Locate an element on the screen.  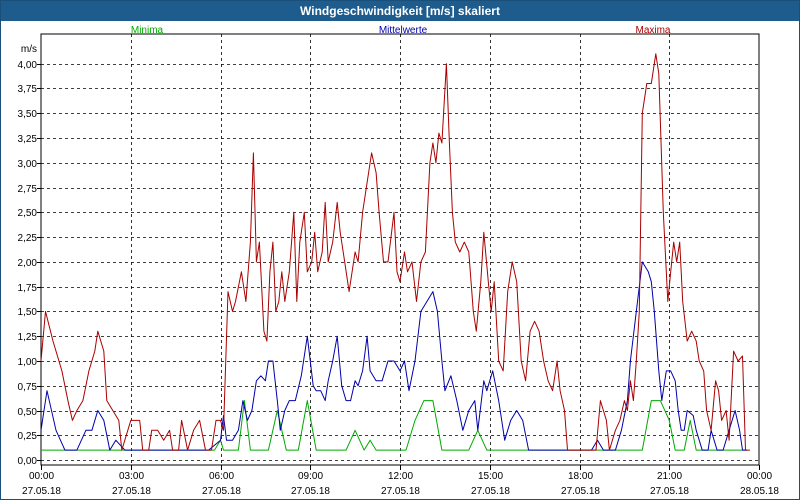
y-tick-label: 0,25 is located at coordinates (28, 436).